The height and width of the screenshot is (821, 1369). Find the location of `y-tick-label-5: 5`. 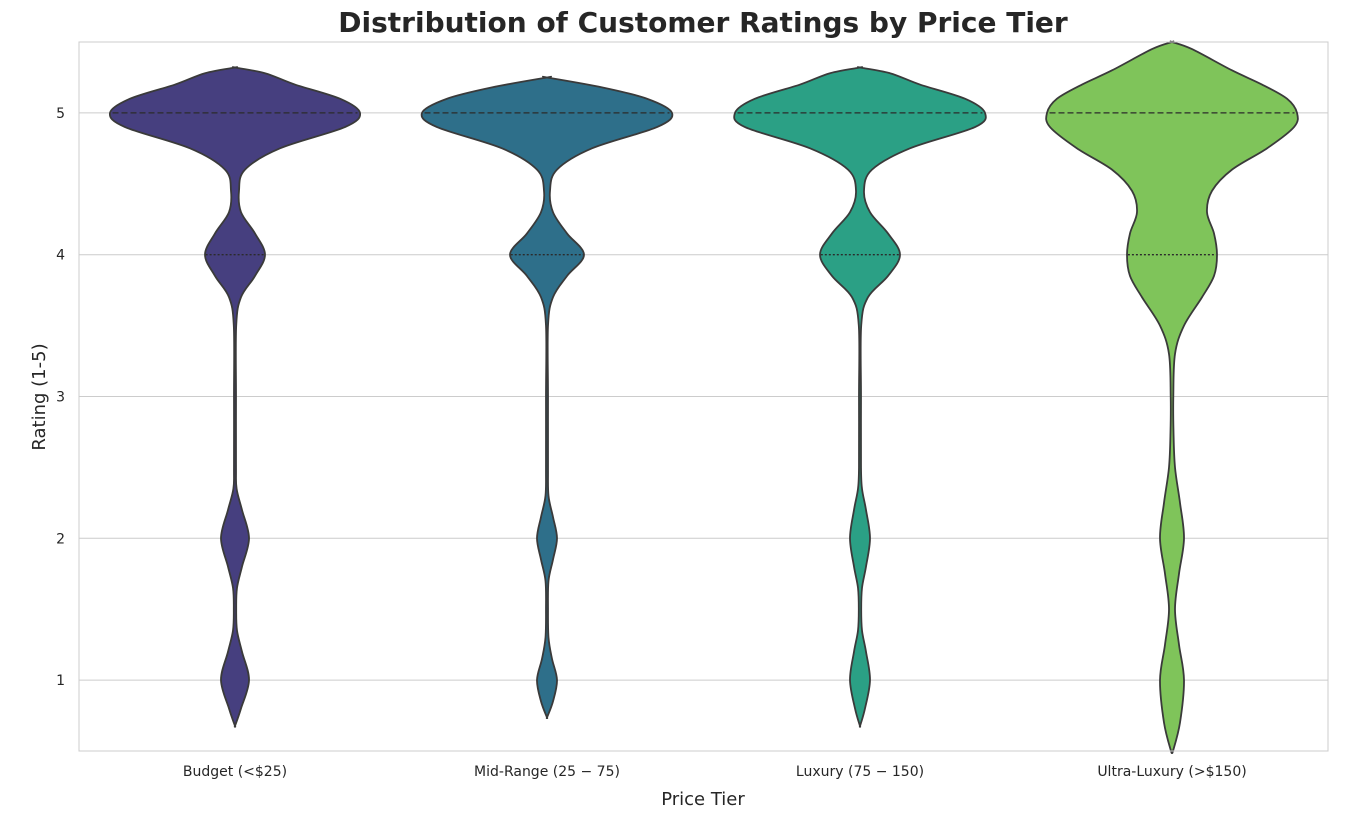

y-tick-label-5: 5 is located at coordinates (60, 114).